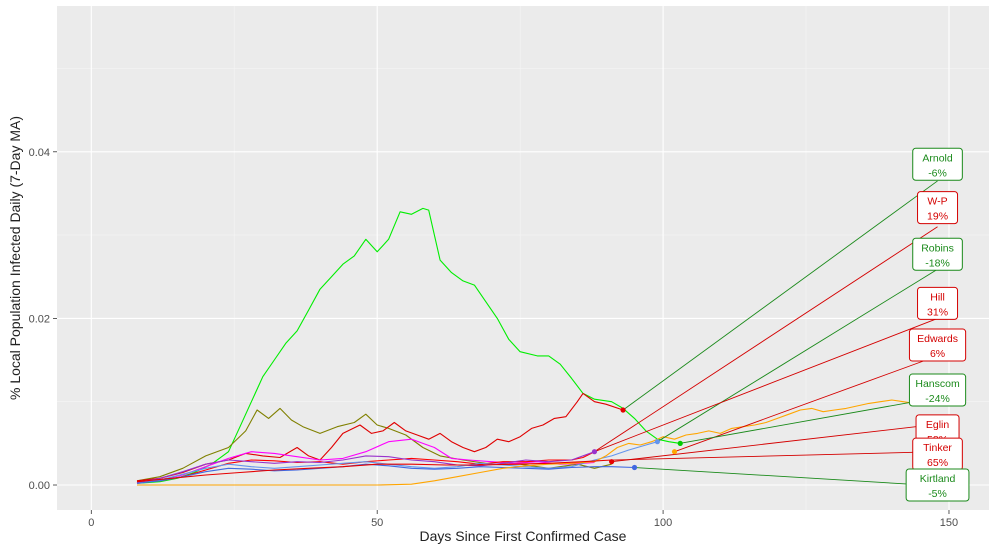 The image size is (997, 551). I want to click on annotation-arnold: Arnold -6%, so click(937, 164).